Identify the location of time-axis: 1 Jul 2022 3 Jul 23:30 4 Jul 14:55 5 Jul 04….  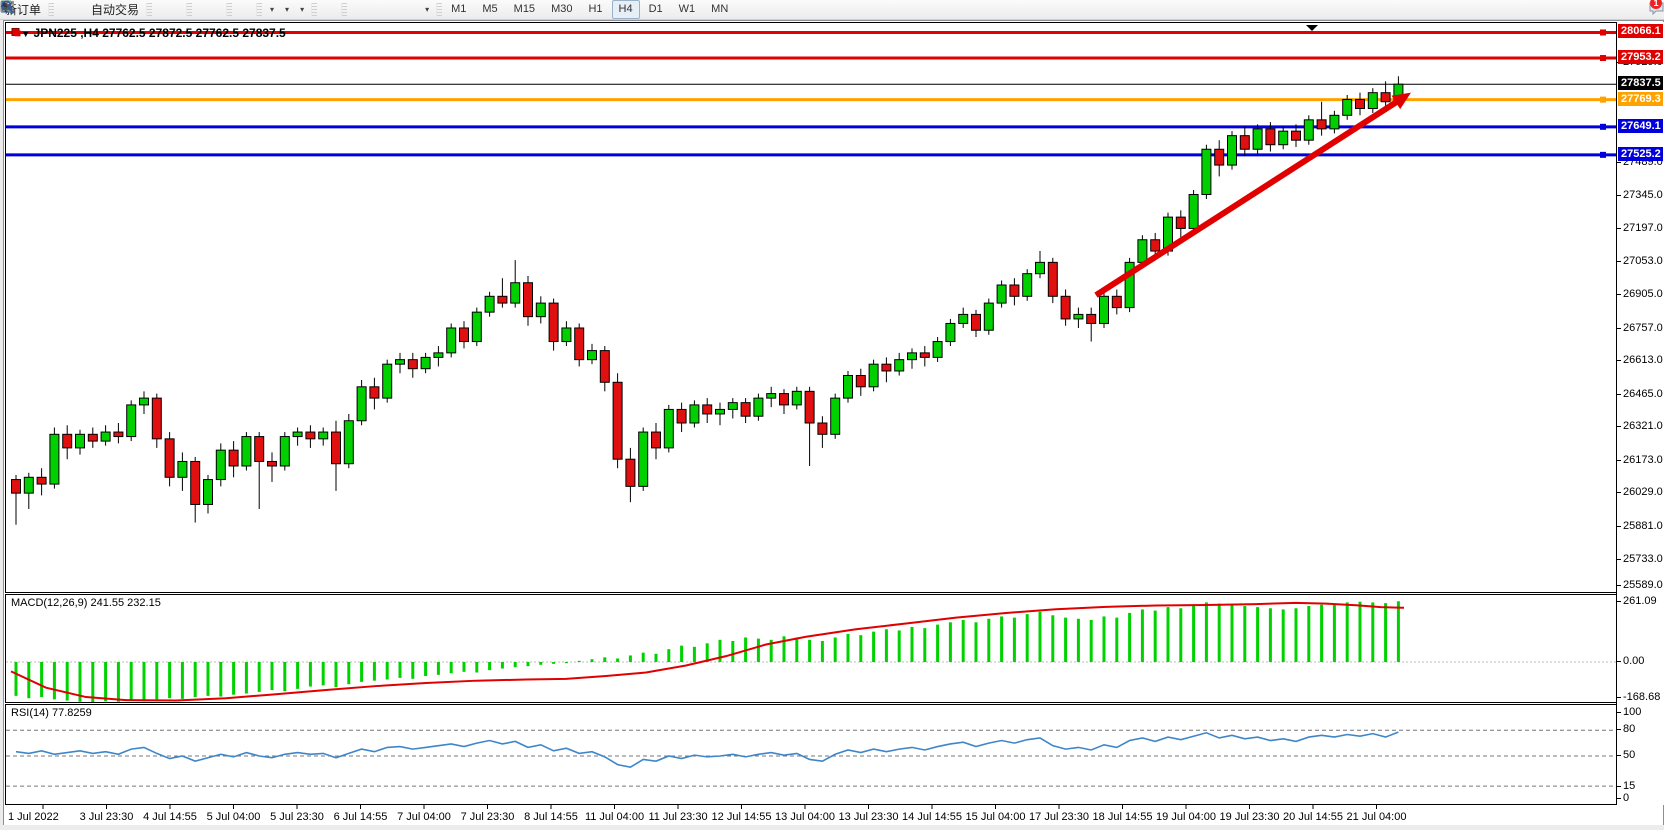
(811, 815).